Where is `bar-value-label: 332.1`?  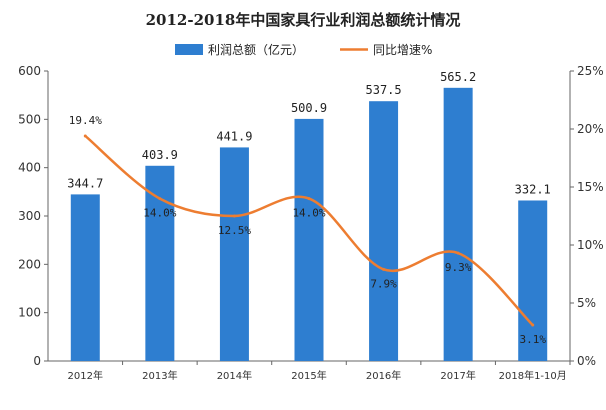
bar-value-label: 332.1 is located at coordinates (533, 189).